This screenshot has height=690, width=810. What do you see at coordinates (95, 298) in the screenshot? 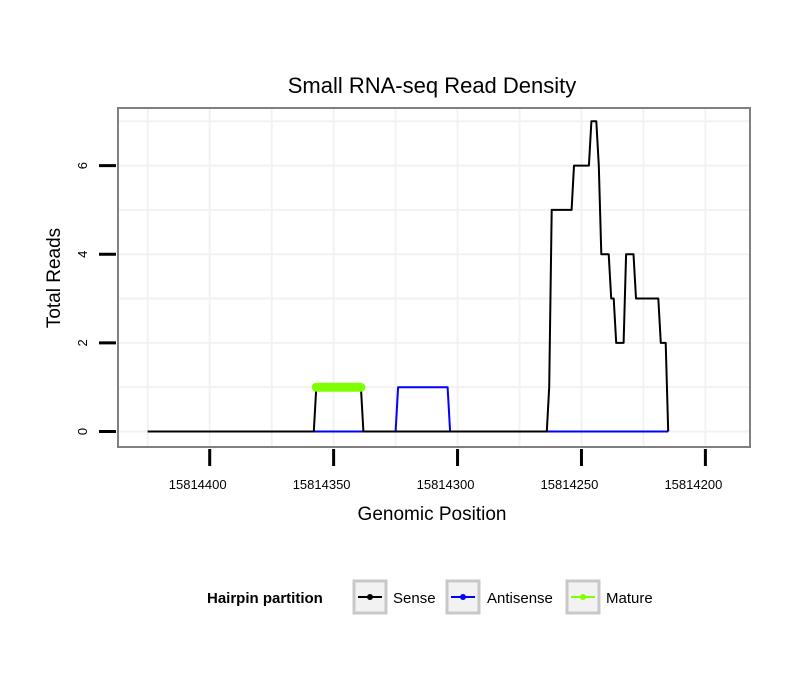
I see `y-axis: 0 2 4 6` at bounding box center [95, 298].